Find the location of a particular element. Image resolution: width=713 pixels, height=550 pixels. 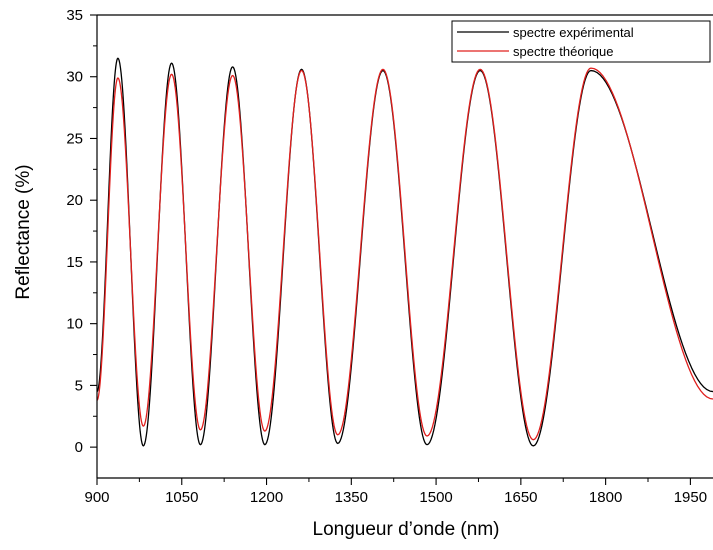

x-tick-label: 1050 is located at coordinates (181, 497).